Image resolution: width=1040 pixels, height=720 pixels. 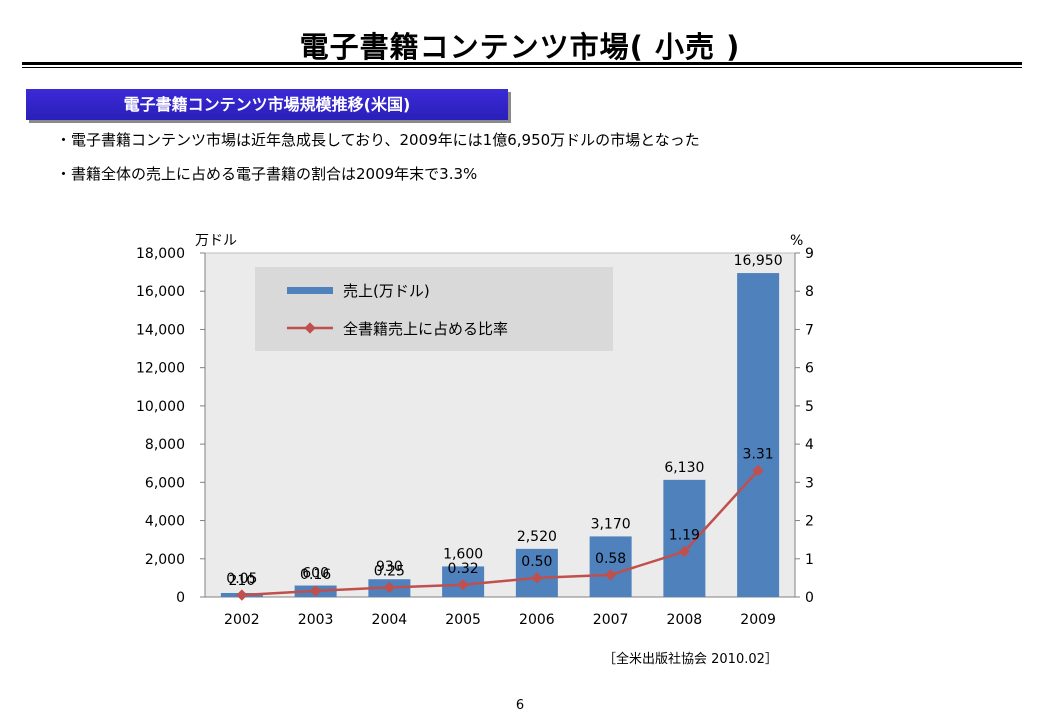 I want to click on x-tick-label: 2003, so click(x=316, y=620).